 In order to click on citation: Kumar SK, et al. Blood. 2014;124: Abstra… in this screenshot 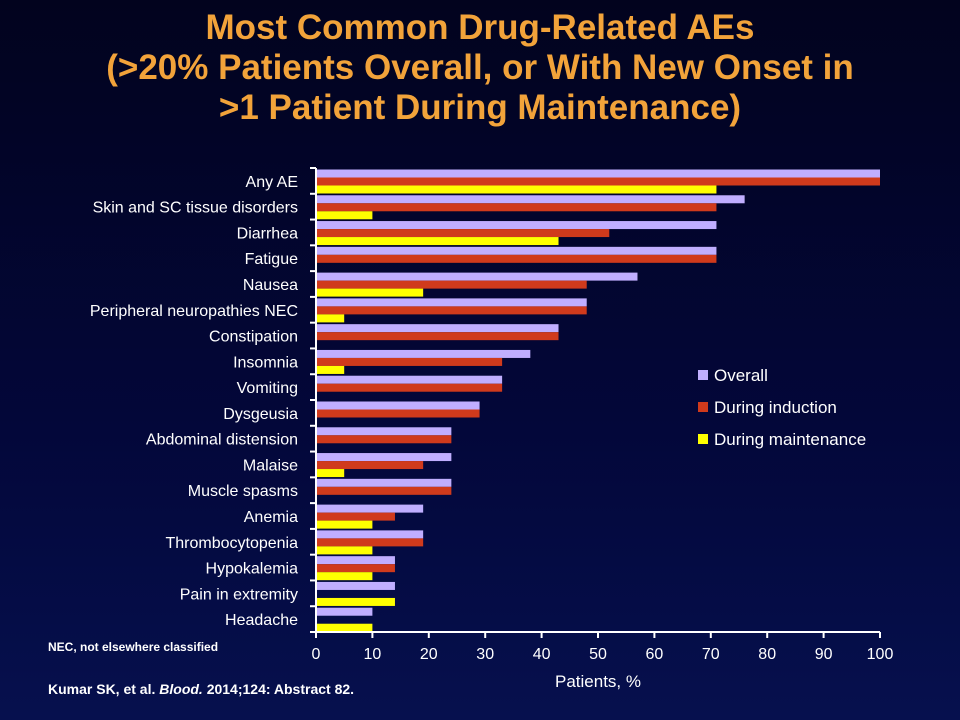, I will do `click(201, 689)`.